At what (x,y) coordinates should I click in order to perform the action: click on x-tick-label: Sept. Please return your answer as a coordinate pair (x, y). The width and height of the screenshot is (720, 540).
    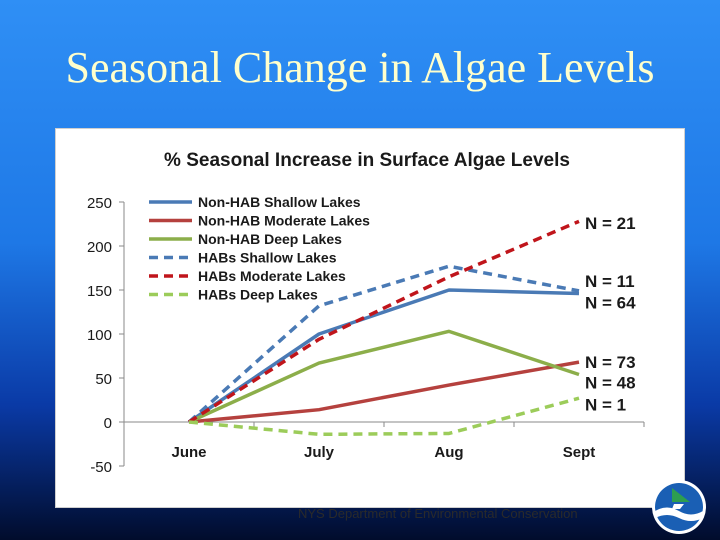
    Looking at the image, I should click on (579, 452).